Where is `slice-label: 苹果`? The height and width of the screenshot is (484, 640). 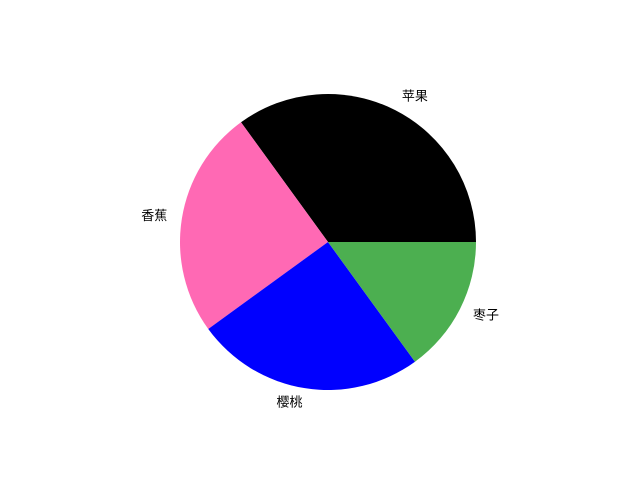 slice-label: 苹果 is located at coordinates (415, 96).